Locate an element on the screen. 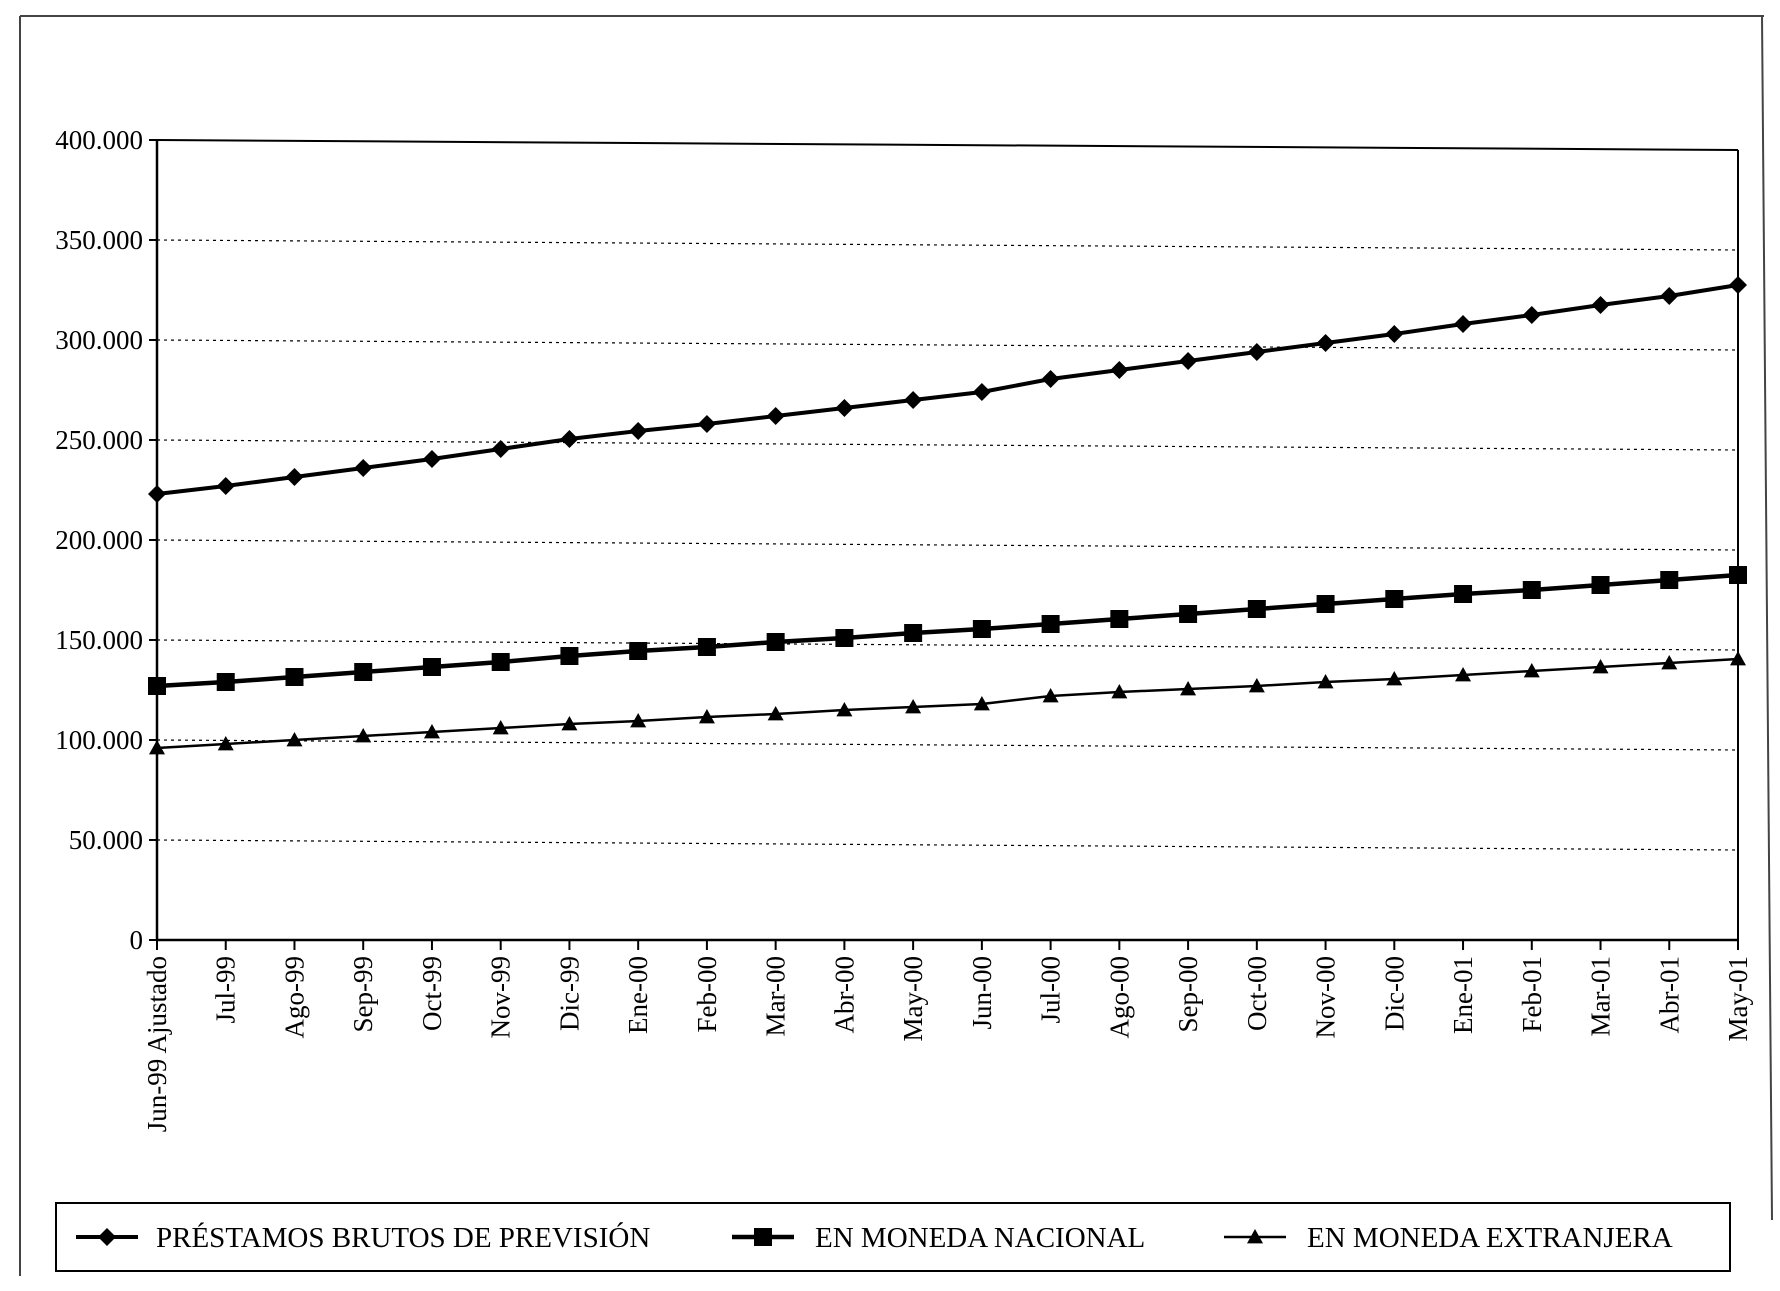 This screenshot has width=1780, height=1291. x-tick-label: May-00 is located at coordinates (913, 998).